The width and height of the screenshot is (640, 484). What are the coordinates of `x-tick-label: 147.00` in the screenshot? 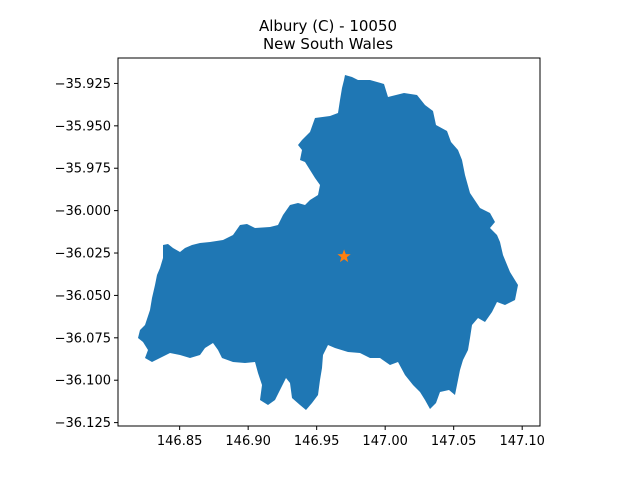 It's located at (385, 441).